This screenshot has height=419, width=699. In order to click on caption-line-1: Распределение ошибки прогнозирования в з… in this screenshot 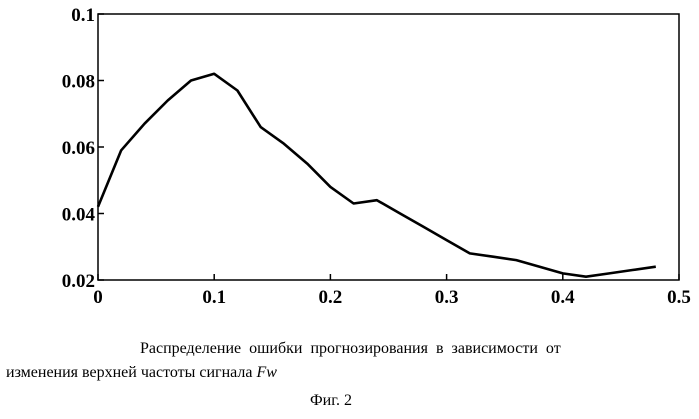, I will do `click(350, 349)`.